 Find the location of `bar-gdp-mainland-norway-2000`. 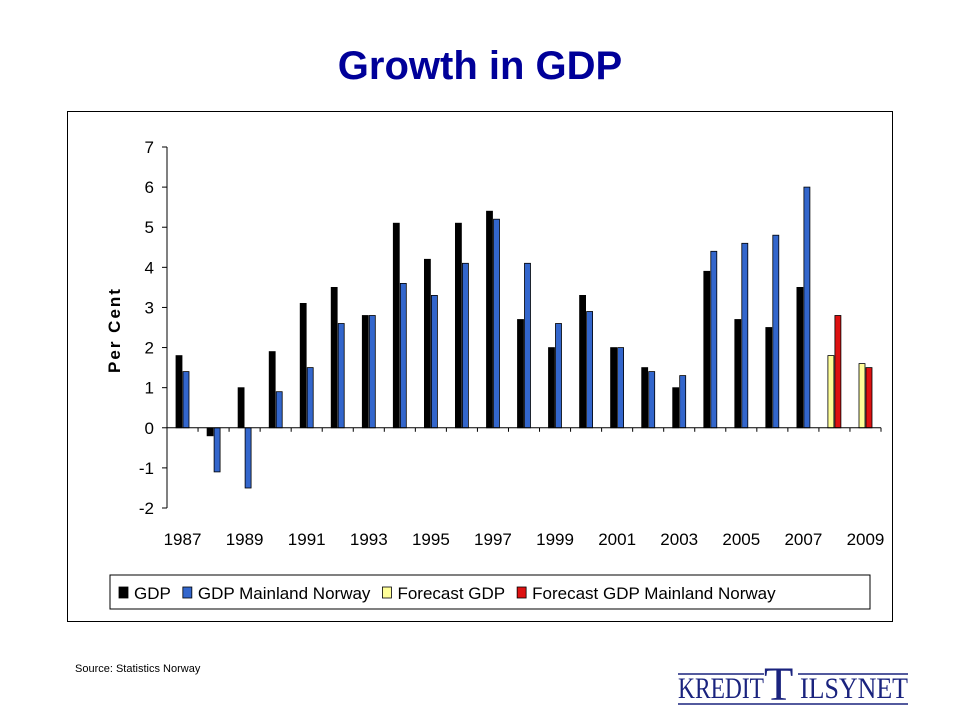

bar-gdp-mainland-norway-2000 is located at coordinates (589, 370).